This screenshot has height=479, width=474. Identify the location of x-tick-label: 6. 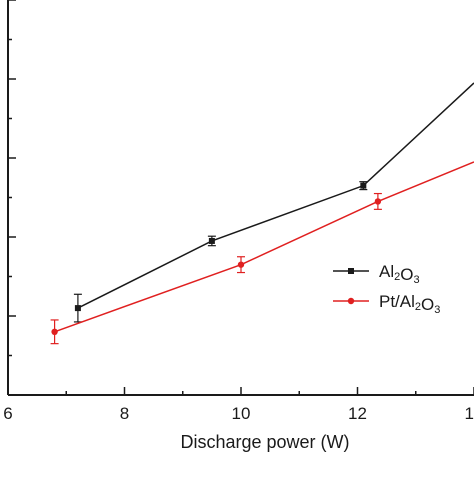
(7, 413).